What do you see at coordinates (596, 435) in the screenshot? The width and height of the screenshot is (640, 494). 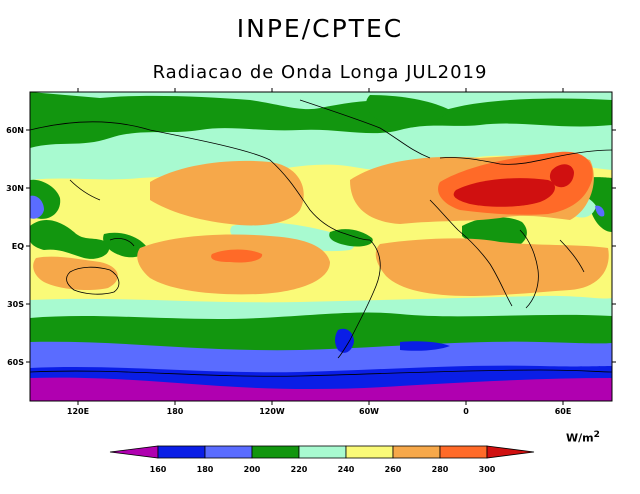 I see `unit-exponent: 2` at bounding box center [596, 435].